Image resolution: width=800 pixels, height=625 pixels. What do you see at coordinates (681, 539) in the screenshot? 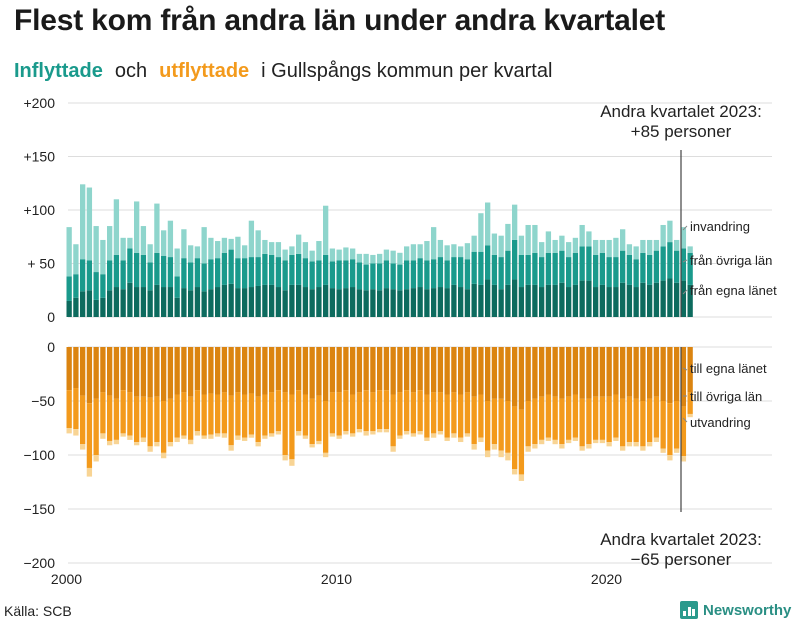
I see `annotation-out-line1: Andra kvartalet 2023:` at bounding box center [681, 539].